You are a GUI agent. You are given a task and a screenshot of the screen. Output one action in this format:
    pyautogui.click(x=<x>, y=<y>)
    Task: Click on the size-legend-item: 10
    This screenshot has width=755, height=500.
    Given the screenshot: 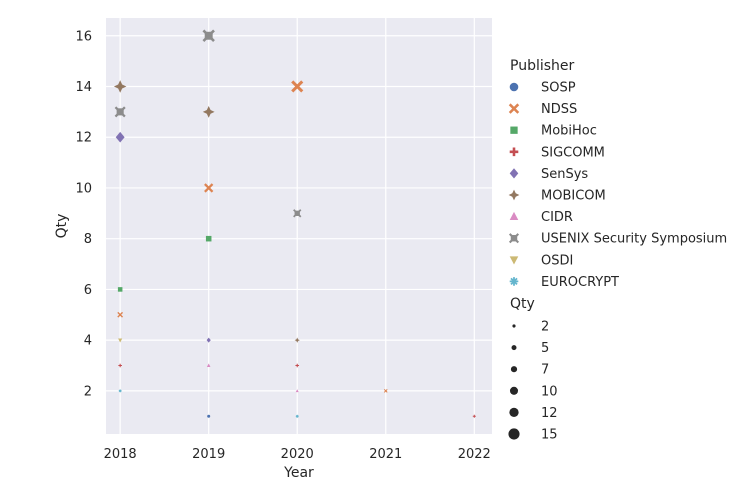 What is the action you would take?
    pyautogui.click(x=533, y=391)
    